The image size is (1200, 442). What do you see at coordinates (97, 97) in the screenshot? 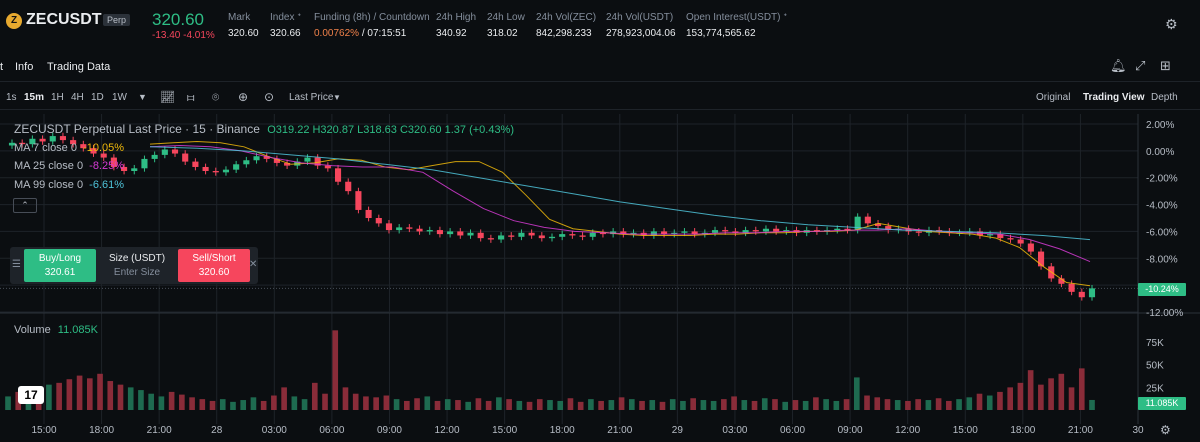
I see `timeframe-1d: 1D` at bounding box center [97, 97].